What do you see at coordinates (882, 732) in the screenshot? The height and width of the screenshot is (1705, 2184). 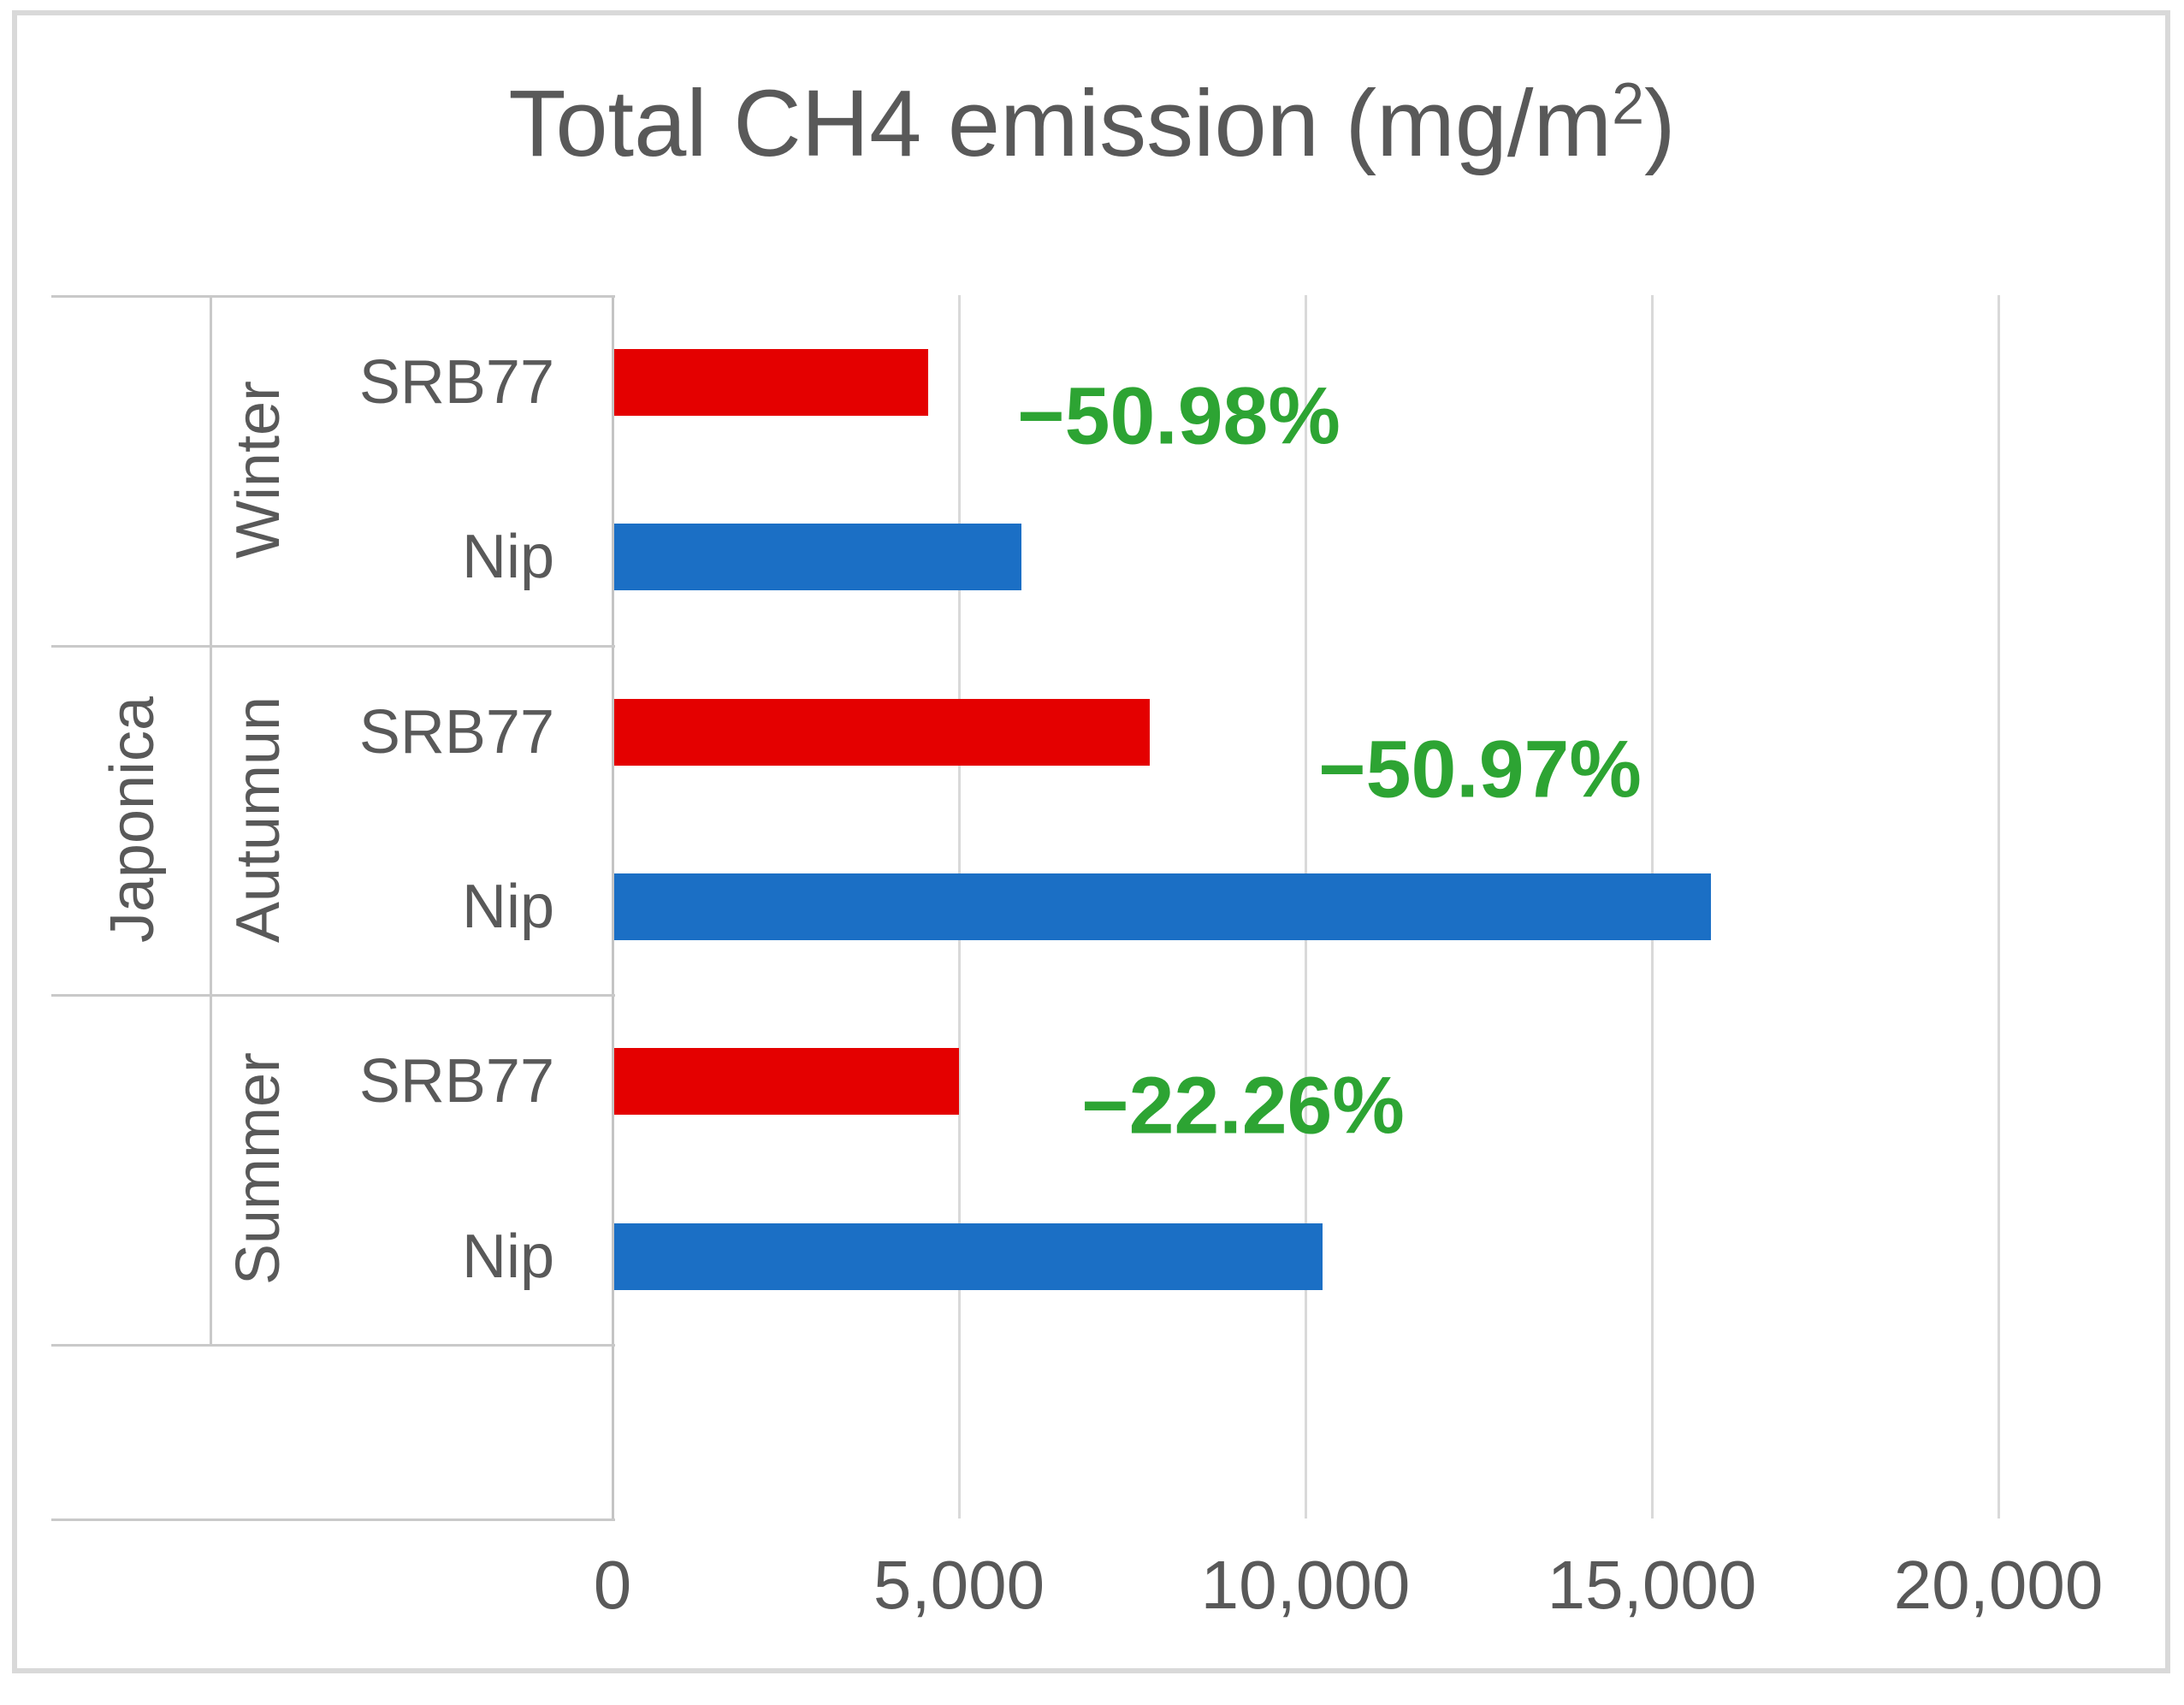 I see `bar-srb77-autumun` at bounding box center [882, 732].